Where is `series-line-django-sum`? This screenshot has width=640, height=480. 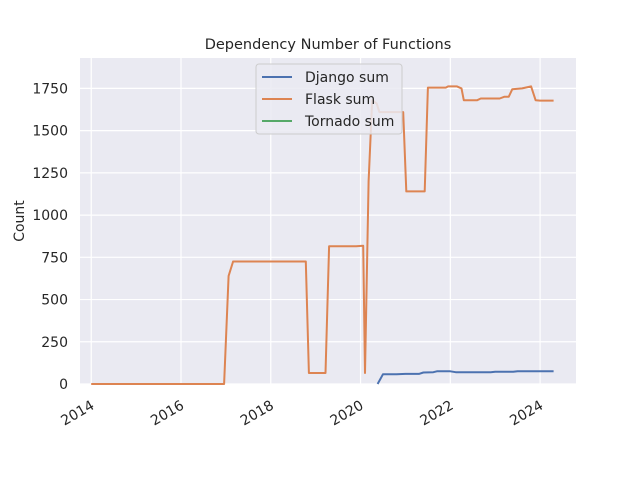
series-line-django-sum is located at coordinates (465, 377).